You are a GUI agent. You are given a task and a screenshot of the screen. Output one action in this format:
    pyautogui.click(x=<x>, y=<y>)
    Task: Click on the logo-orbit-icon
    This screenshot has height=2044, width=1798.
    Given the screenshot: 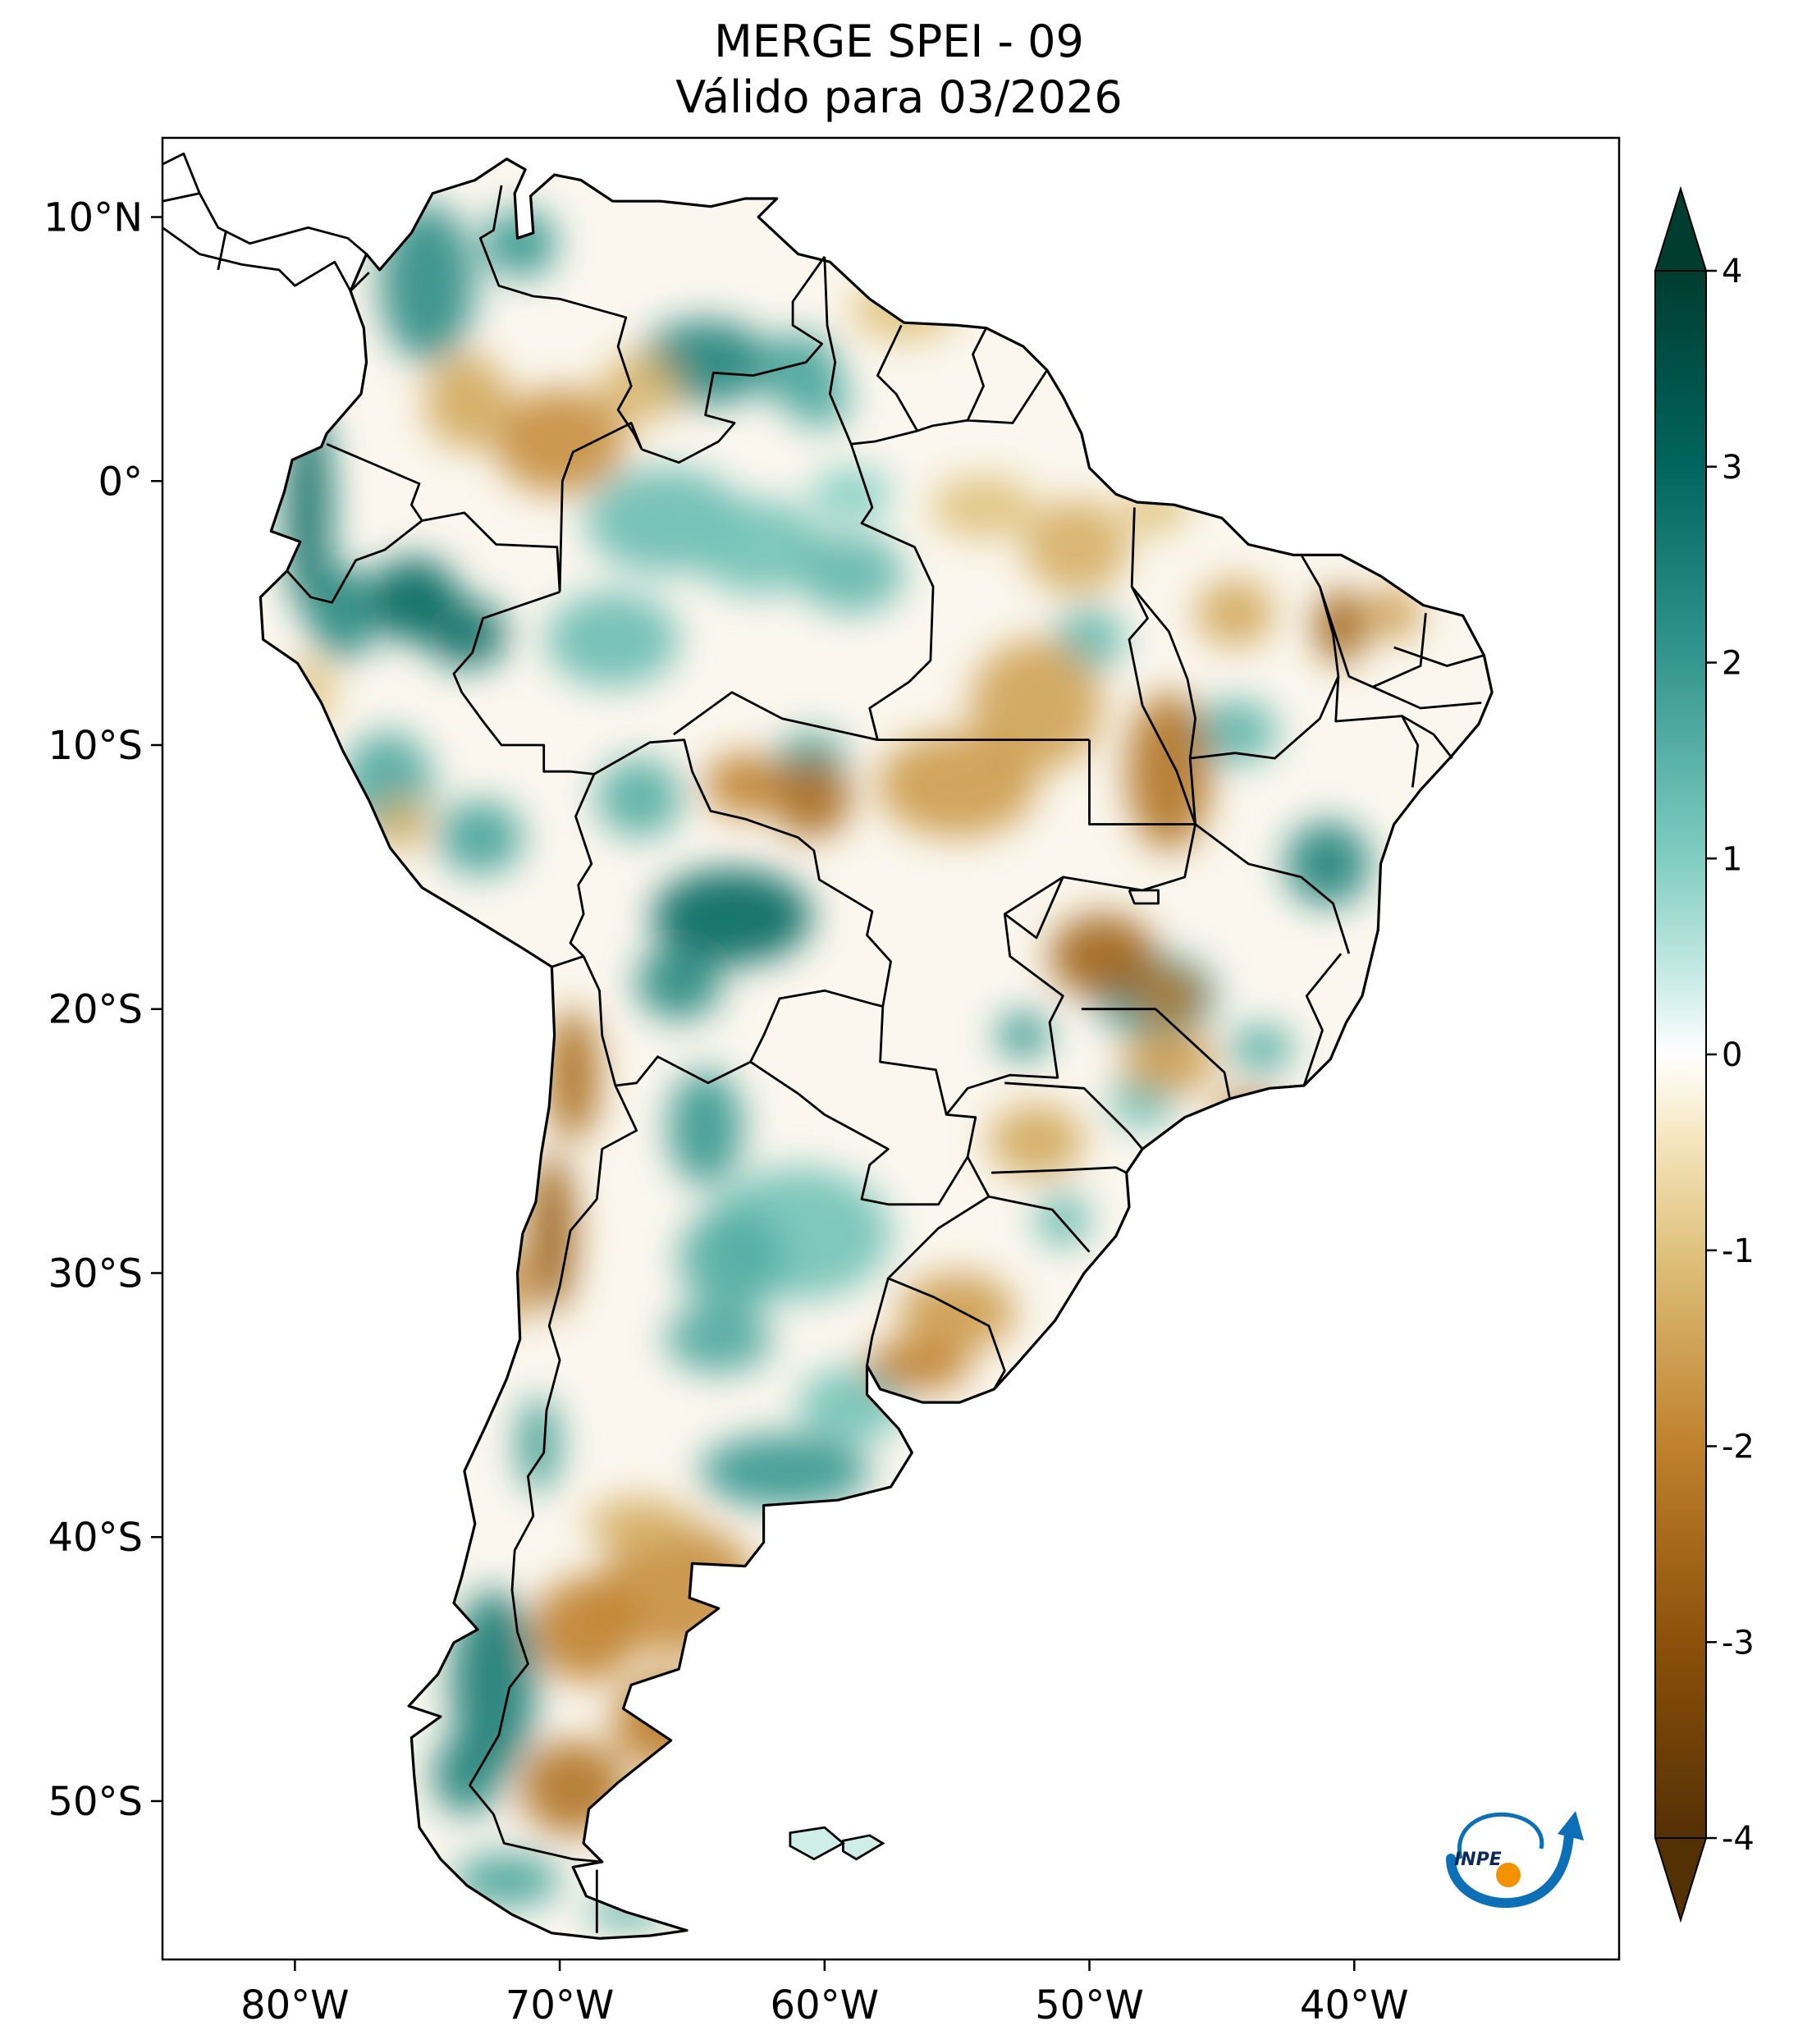 What is the action you would take?
    pyautogui.click(x=1500, y=1835)
    